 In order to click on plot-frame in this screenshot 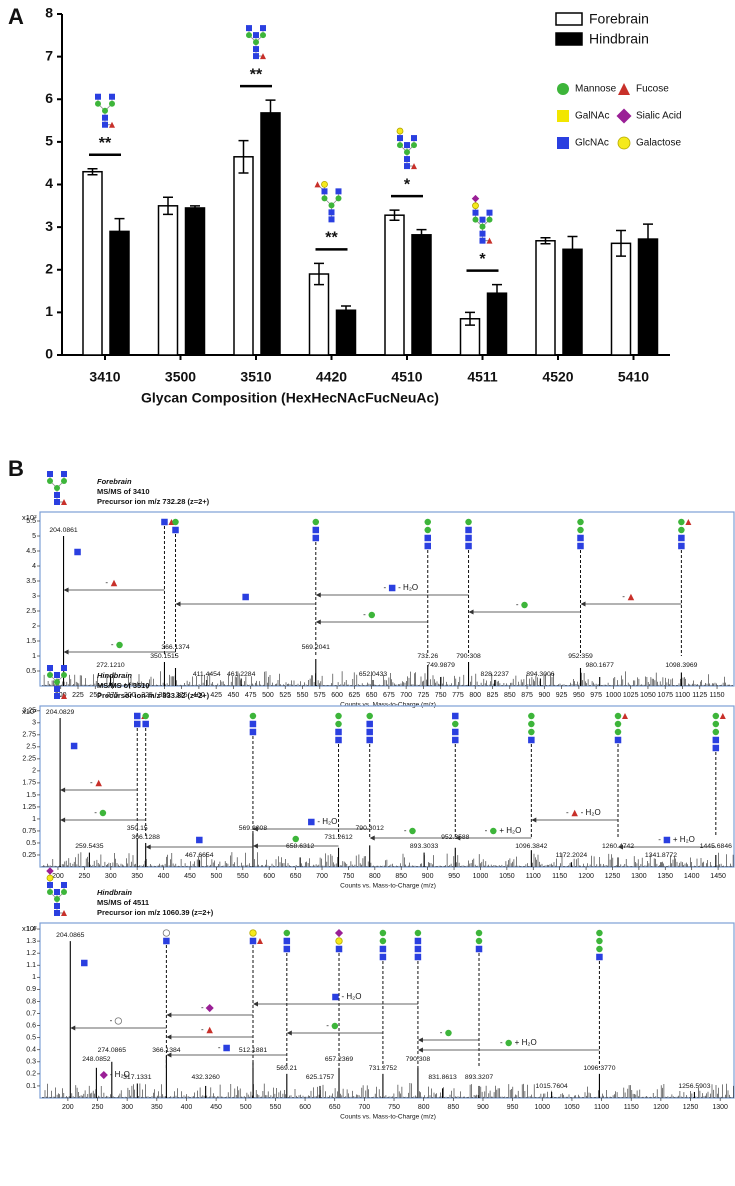, I will do `click(387, 599)`.